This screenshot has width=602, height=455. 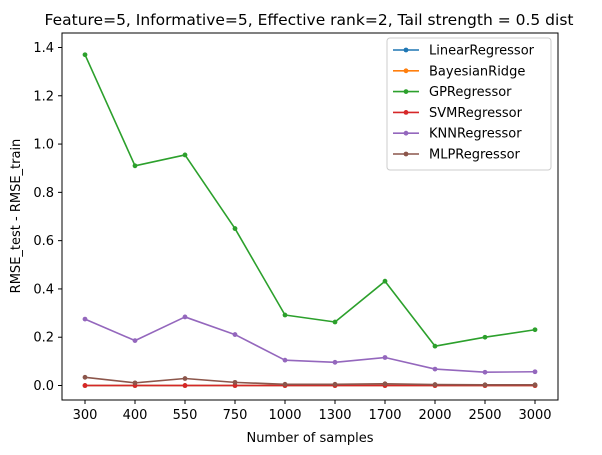 What do you see at coordinates (475, 155) in the screenshot?
I see `legend-label: MLPRegressor` at bounding box center [475, 155].